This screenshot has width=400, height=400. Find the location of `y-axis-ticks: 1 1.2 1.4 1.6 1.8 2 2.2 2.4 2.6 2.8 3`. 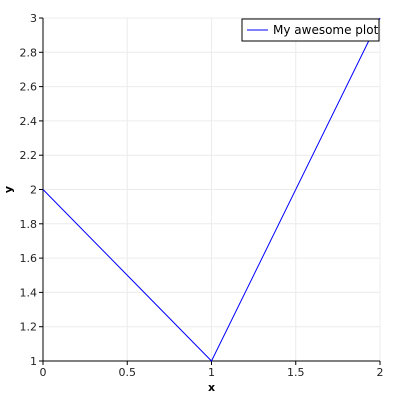

y-axis-ticks: 1 1.2 1.4 1.6 1.8 2 2.2 2.4 2.6 2.8 3 is located at coordinates (31, 190).